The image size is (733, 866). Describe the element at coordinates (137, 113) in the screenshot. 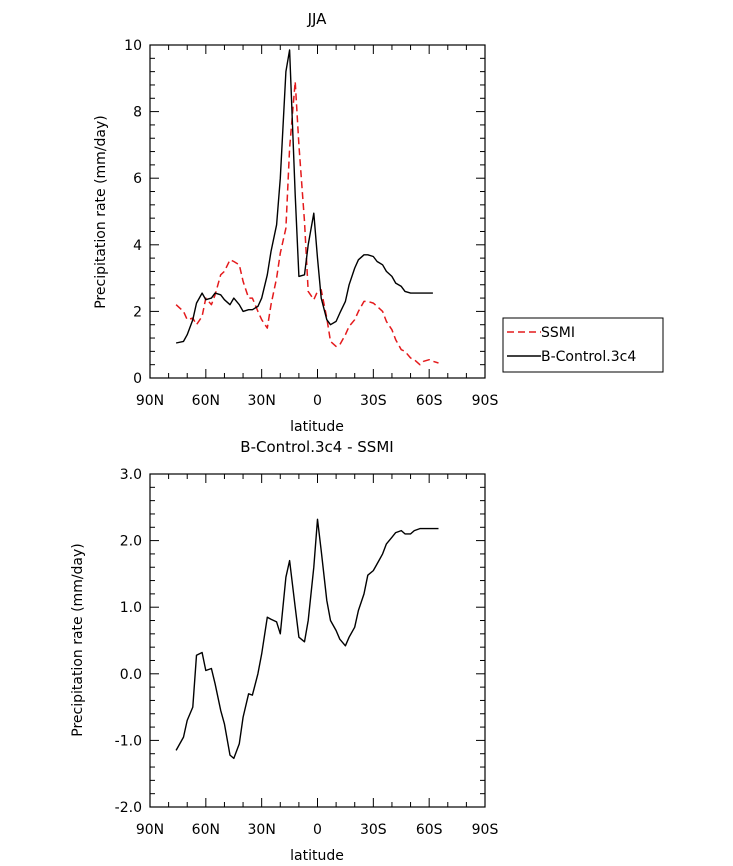

I see `y-tick-label-top: 8` at that location.